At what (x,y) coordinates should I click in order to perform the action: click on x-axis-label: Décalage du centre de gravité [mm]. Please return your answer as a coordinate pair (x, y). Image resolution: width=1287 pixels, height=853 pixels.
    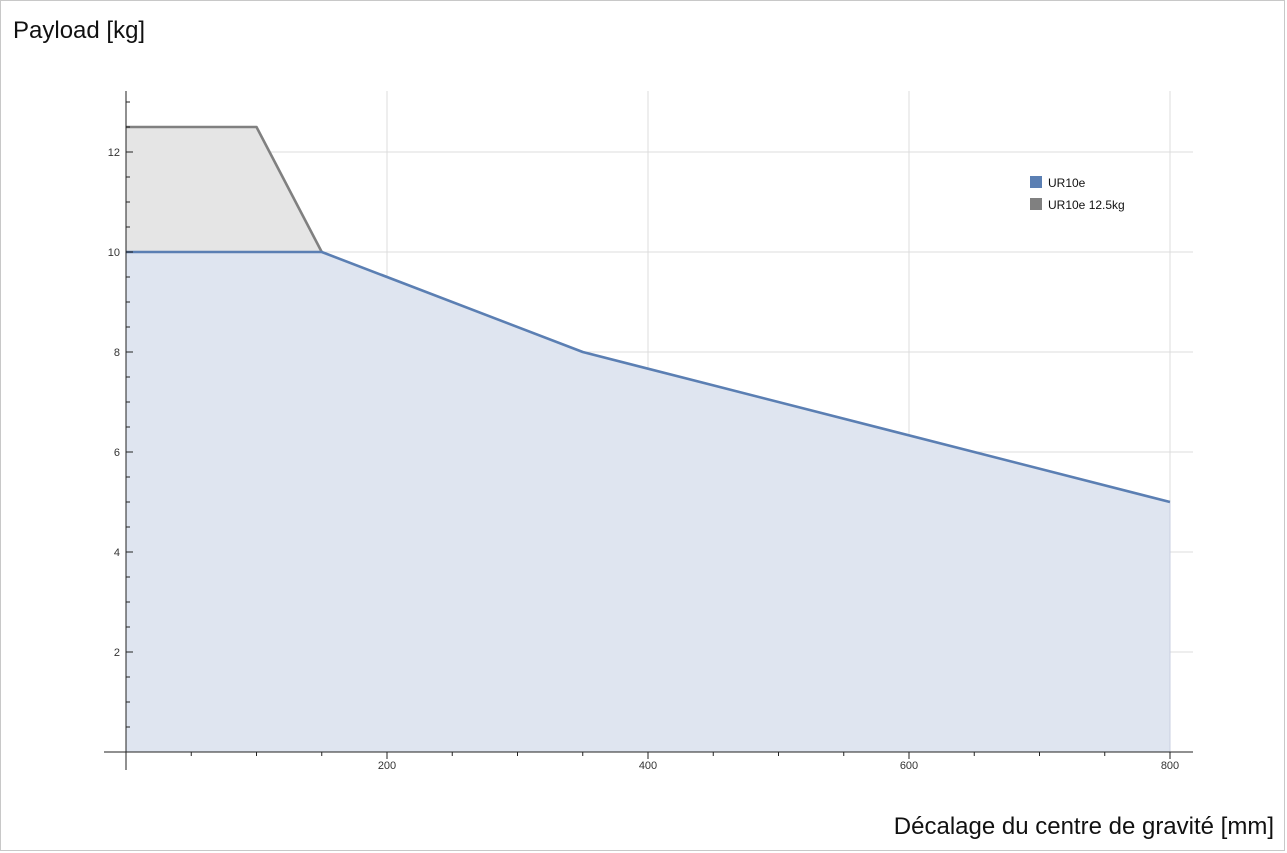
    Looking at the image, I should click on (1083, 826).